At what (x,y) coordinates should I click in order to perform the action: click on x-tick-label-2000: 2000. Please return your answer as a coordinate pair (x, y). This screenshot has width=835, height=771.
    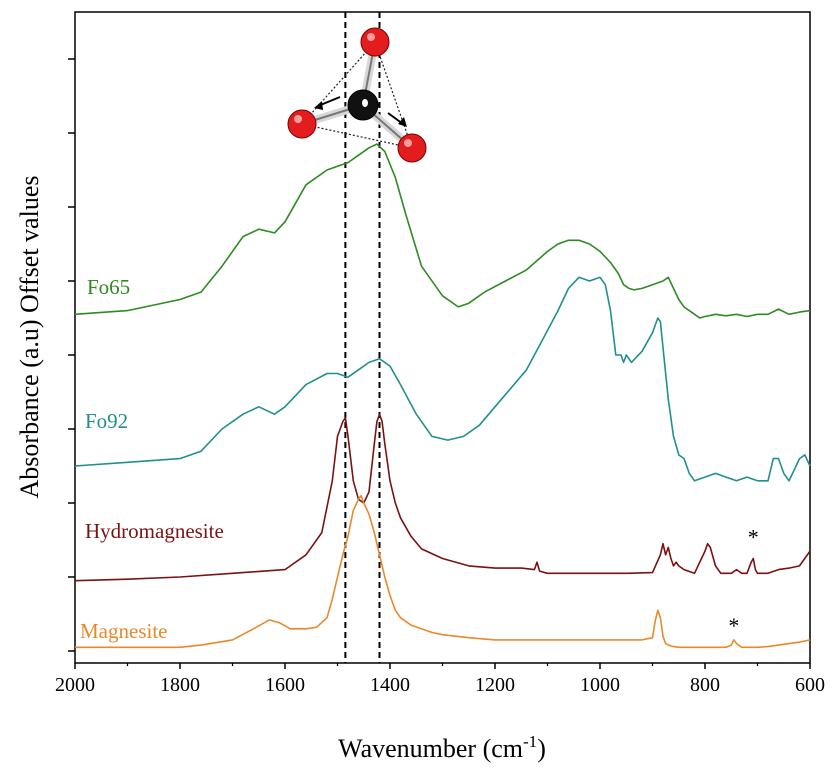
    Looking at the image, I should click on (75, 685).